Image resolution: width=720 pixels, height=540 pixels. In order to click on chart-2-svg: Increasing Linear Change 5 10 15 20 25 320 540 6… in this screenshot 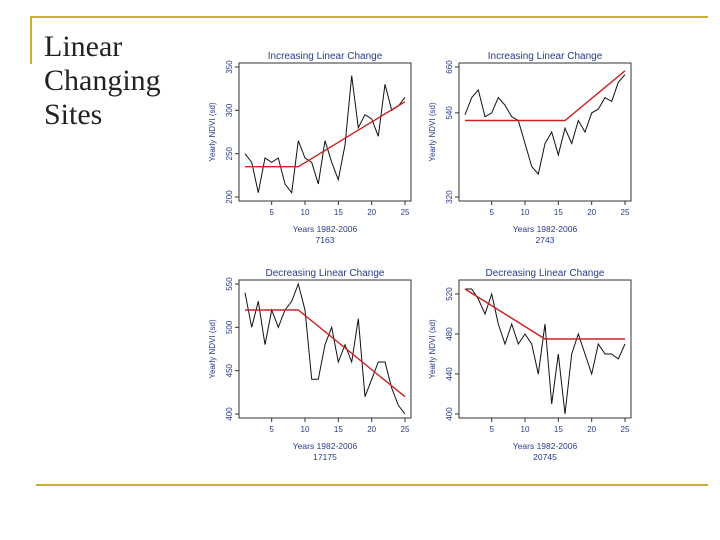, I will do `click(530, 148)`.